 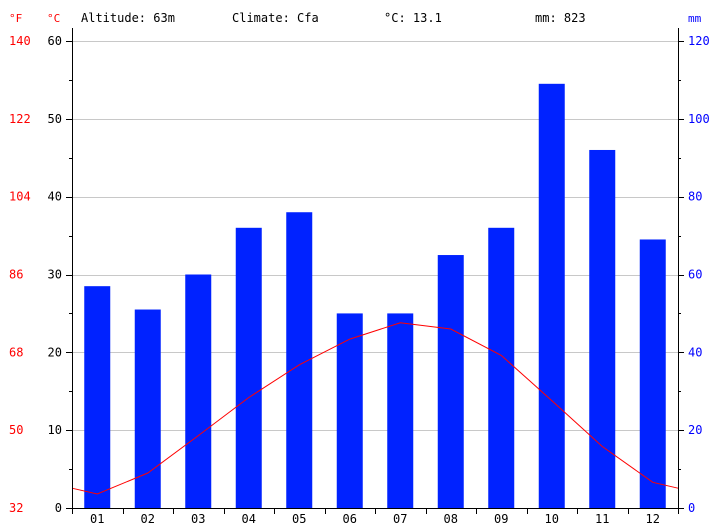 What do you see at coordinates (55, 430) in the screenshot?
I see `celsius-tick-label: 10` at bounding box center [55, 430].